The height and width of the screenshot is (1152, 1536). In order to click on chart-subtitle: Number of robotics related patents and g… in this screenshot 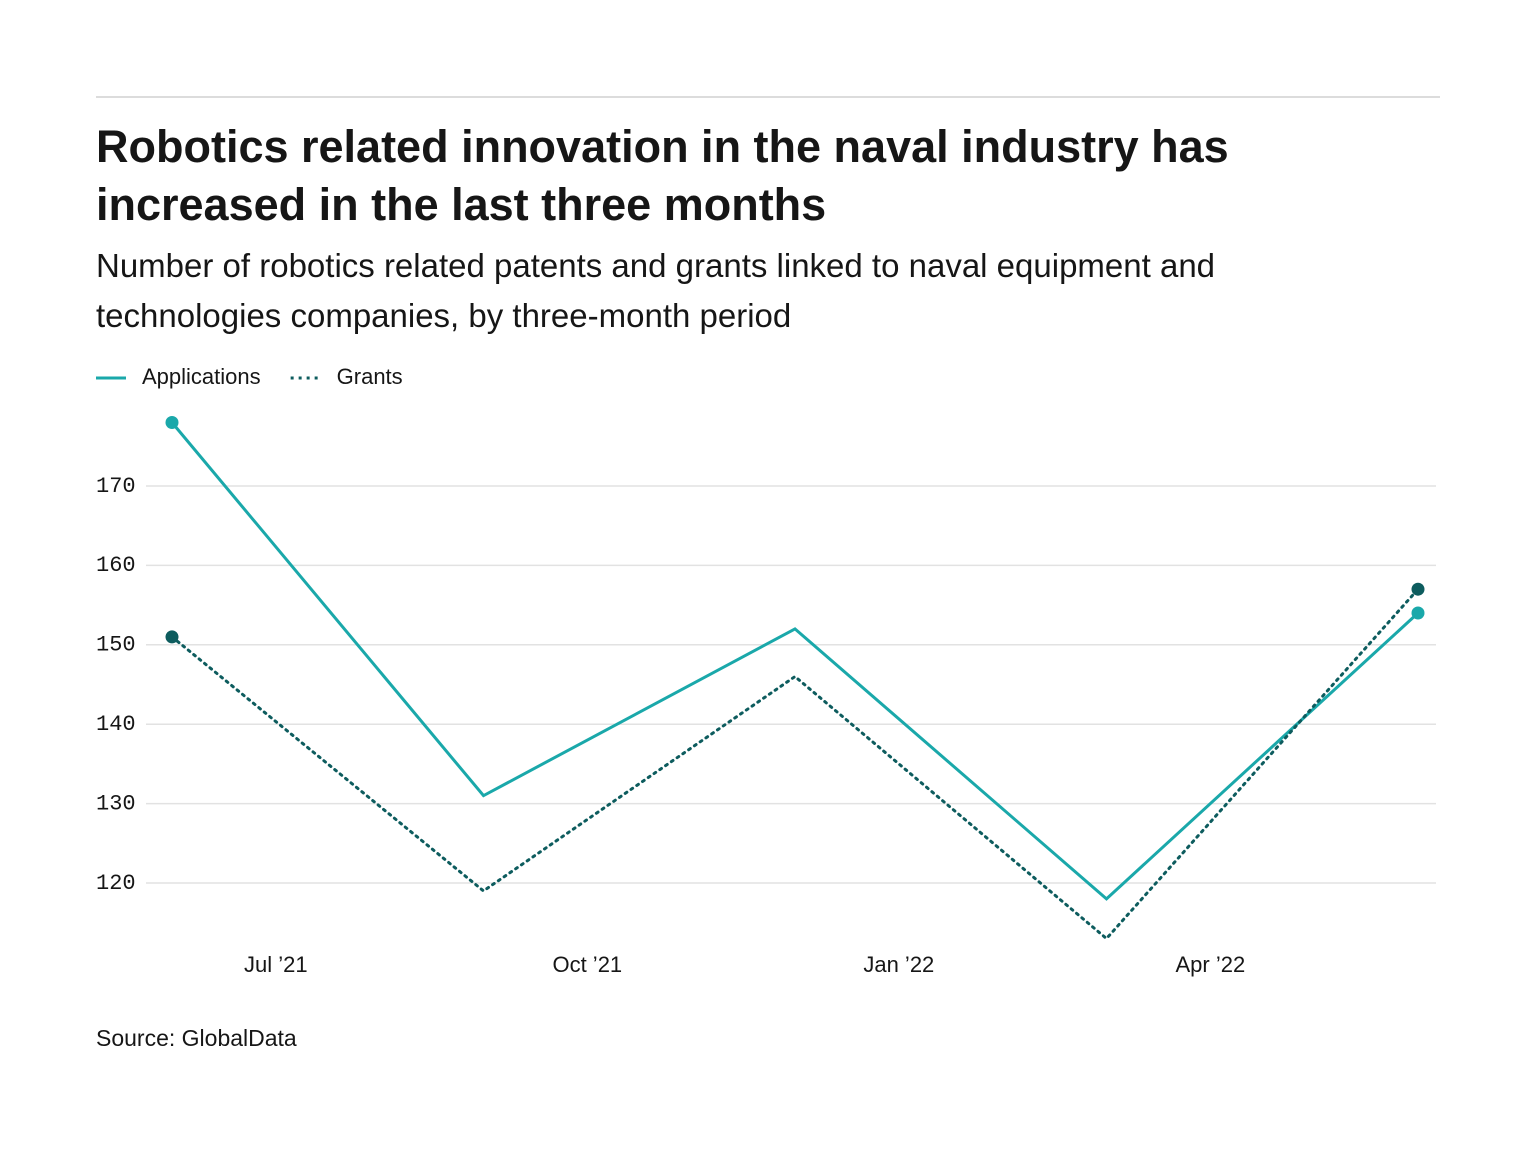, I will do `click(655, 290)`.